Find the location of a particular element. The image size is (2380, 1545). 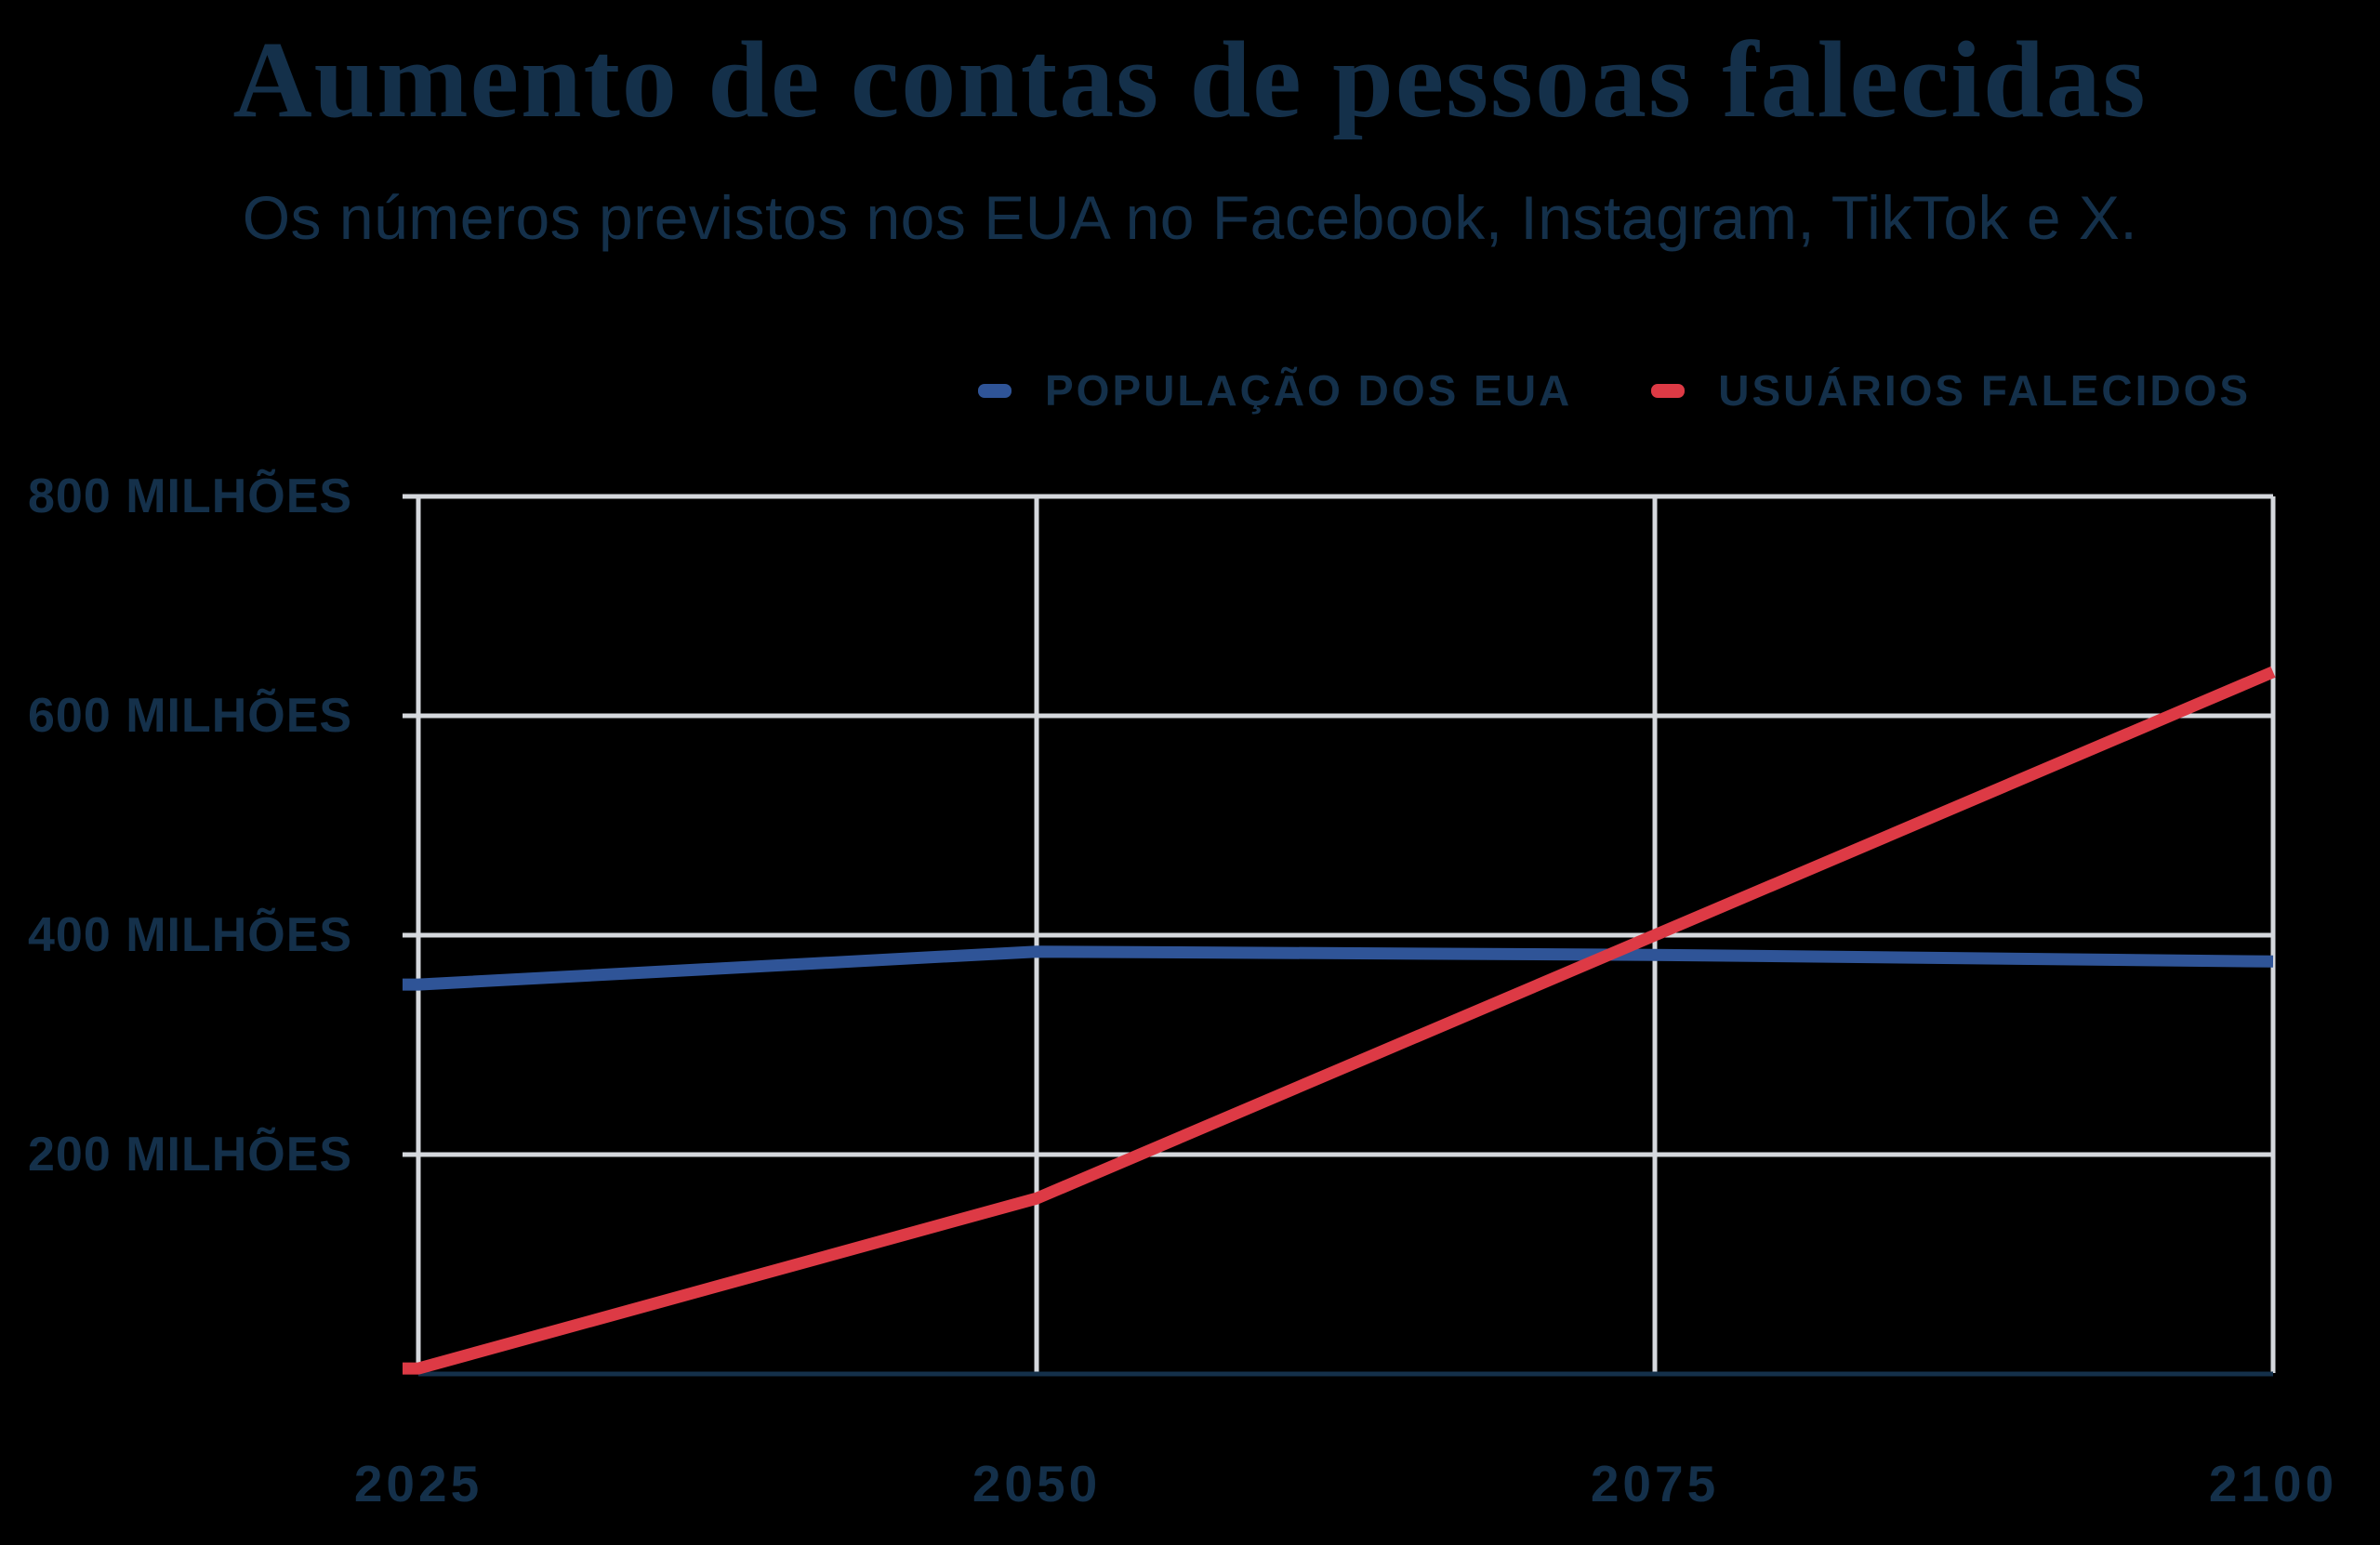

y-axis-label-200: 200 MILHÕES is located at coordinates (190, 1155).